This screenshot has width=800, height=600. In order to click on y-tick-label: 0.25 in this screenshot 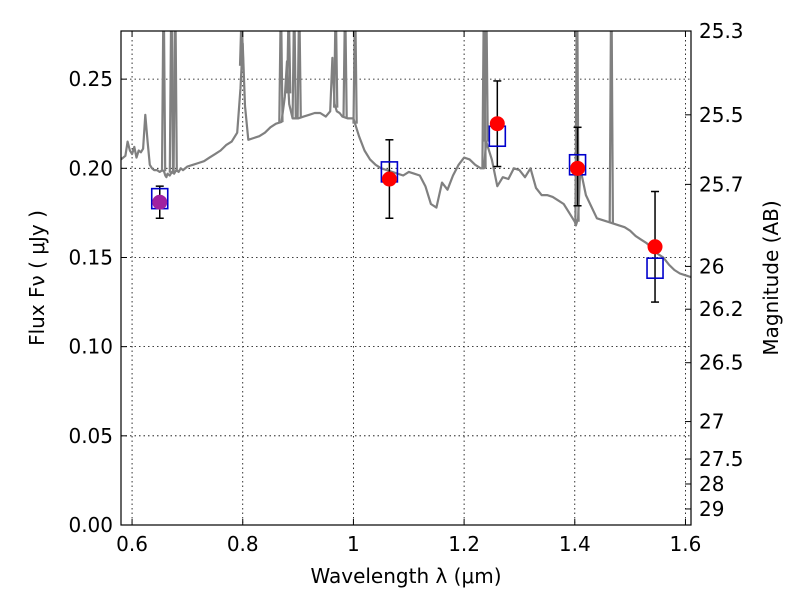, I will do `click(90, 79)`.